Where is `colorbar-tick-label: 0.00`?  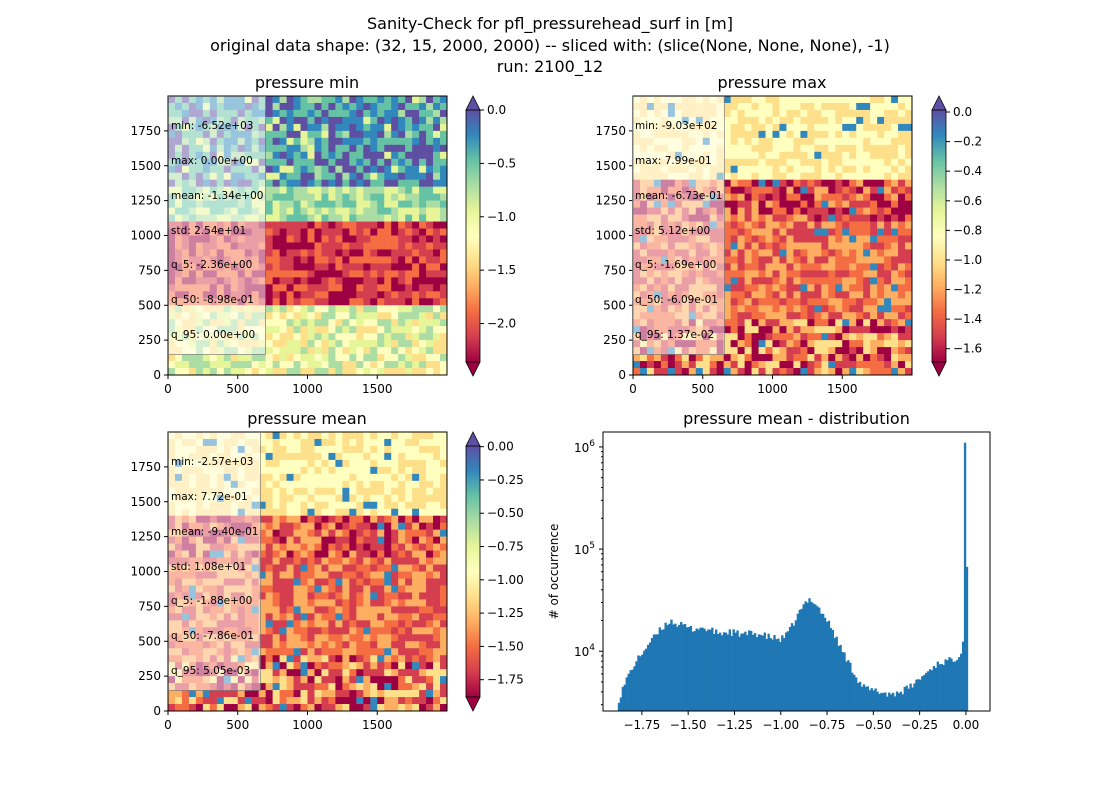 colorbar-tick-label: 0.00 is located at coordinates (500, 447).